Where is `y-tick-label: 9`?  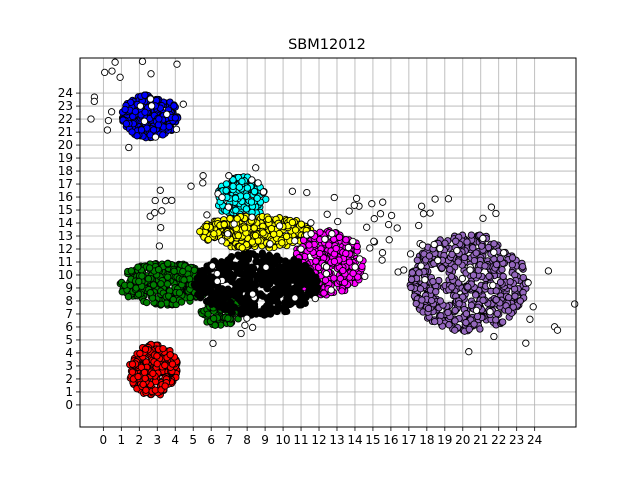
y-tick-label: 9 is located at coordinates (69, 288).